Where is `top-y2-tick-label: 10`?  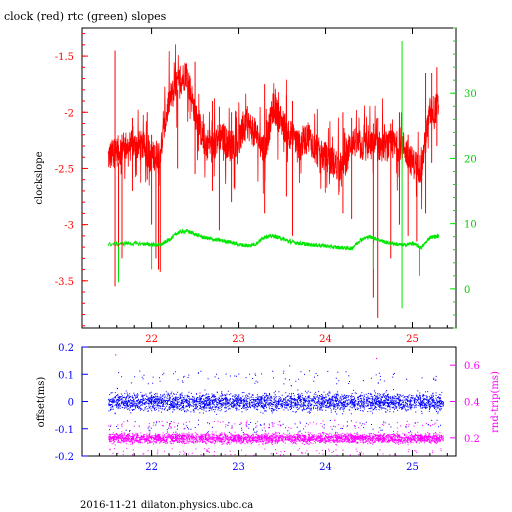
top-y2-tick-label: 10 is located at coordinates (470, 225).